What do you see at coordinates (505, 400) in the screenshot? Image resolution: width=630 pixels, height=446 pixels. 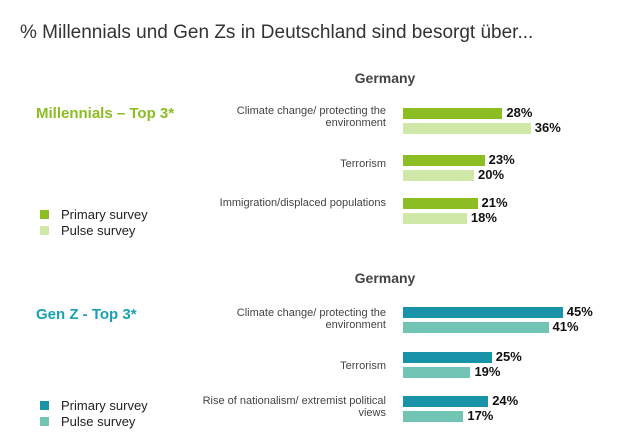 I see `value-label: 24%` at bounding box center [505, 400].